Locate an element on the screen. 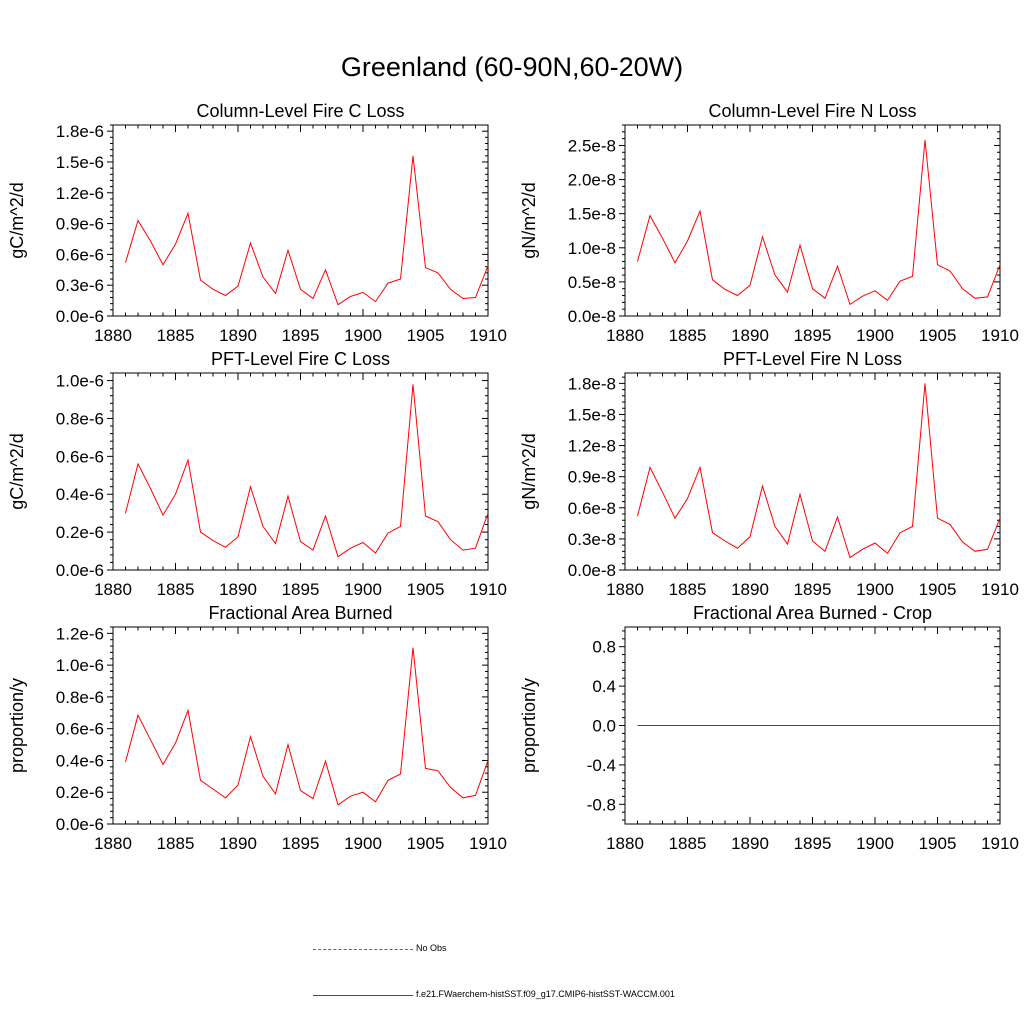 This screenshot has height=1024, width=1024. panel-2-xtick-label: 1910 is located at coordinates (1000, 335).